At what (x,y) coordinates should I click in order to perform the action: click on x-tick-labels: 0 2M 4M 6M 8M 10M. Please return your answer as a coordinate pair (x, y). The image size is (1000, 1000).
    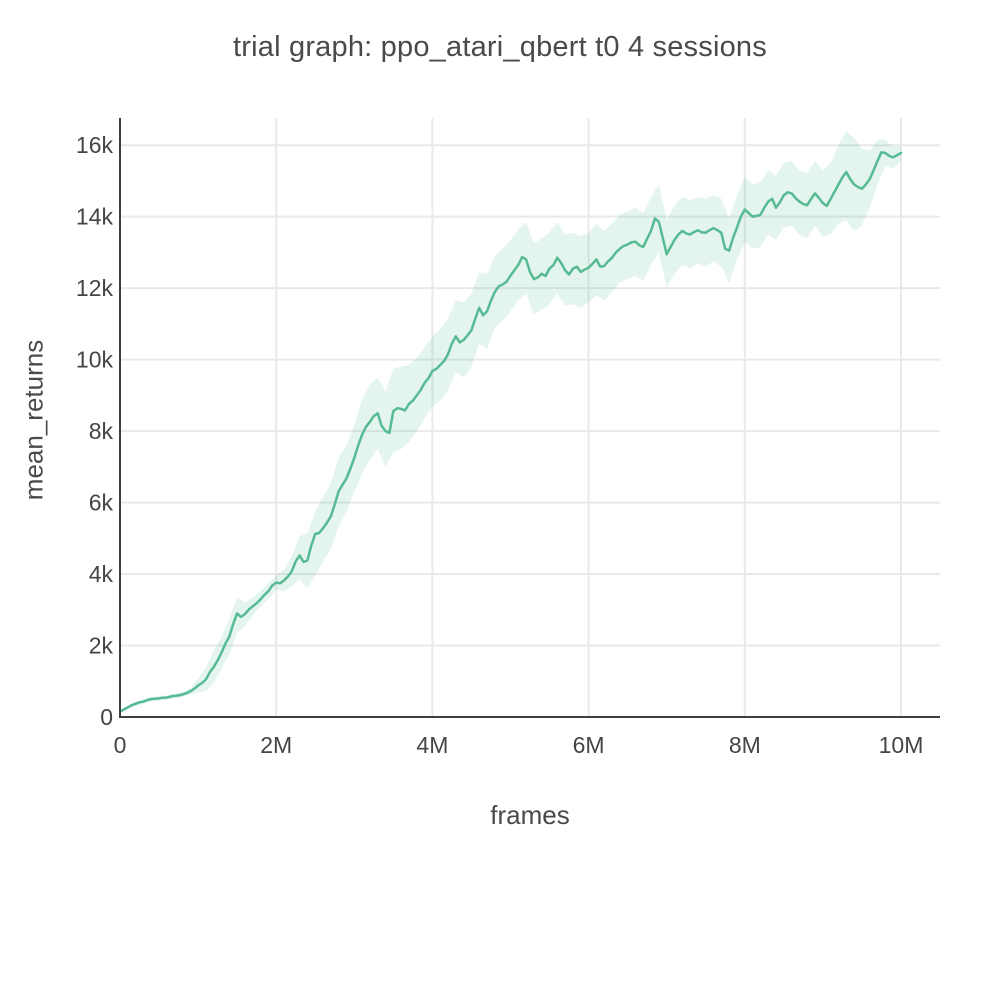
    Looking at the image, I should click on (519, 745).